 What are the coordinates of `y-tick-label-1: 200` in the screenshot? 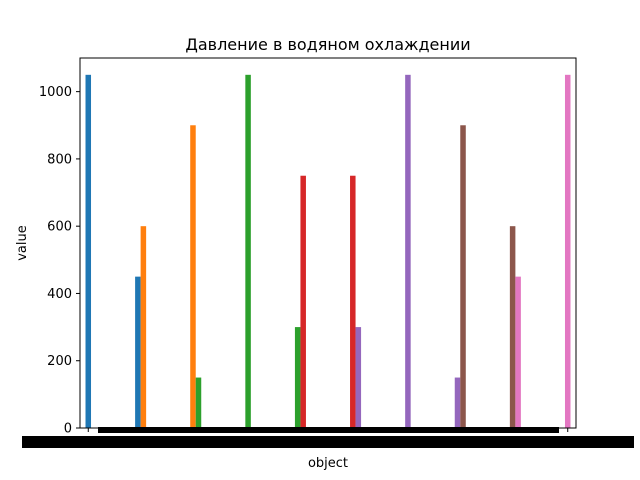 It's located at (59, 361).